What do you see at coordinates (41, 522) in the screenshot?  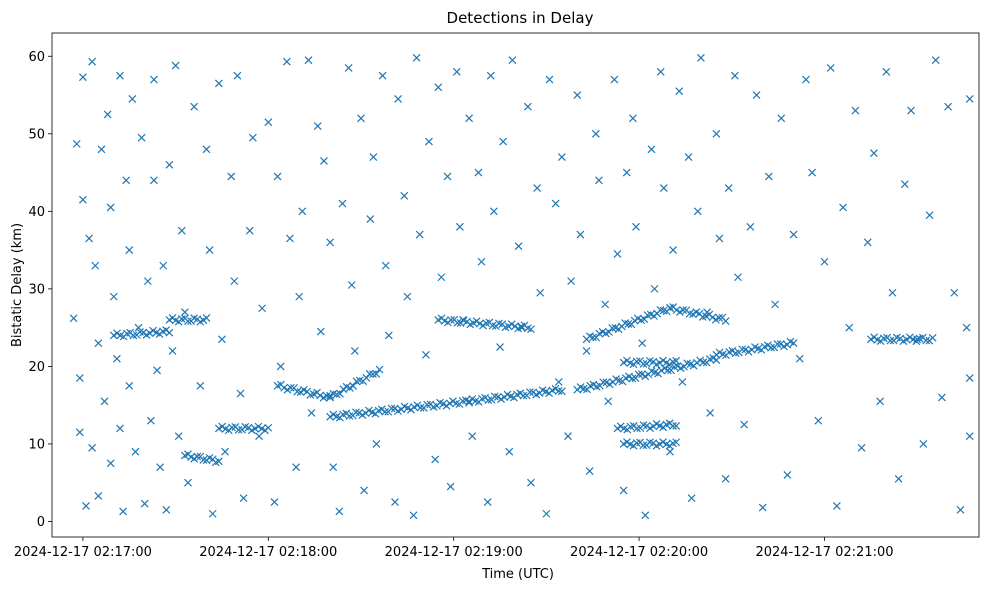 I see `y-tick-label: 0` at bounding box center [41, 522].